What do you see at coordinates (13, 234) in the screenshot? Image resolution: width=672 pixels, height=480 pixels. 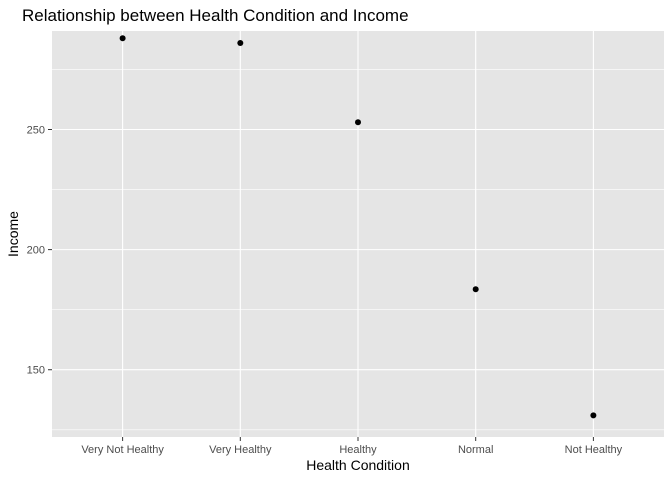 I see `y-axis-title: Income` at bounding box center [13, 234].